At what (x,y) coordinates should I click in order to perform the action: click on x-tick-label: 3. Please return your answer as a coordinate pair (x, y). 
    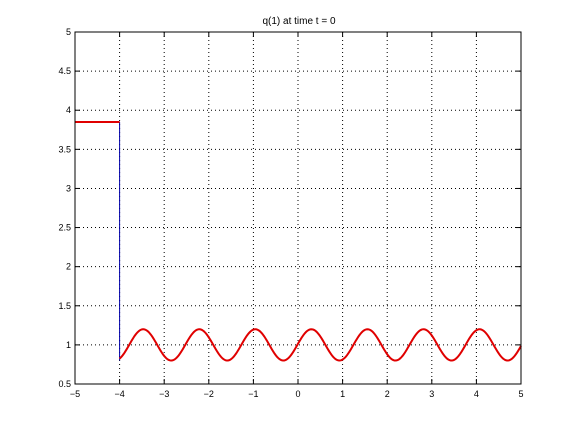
    Looking at the image, I should click on (431, 394).